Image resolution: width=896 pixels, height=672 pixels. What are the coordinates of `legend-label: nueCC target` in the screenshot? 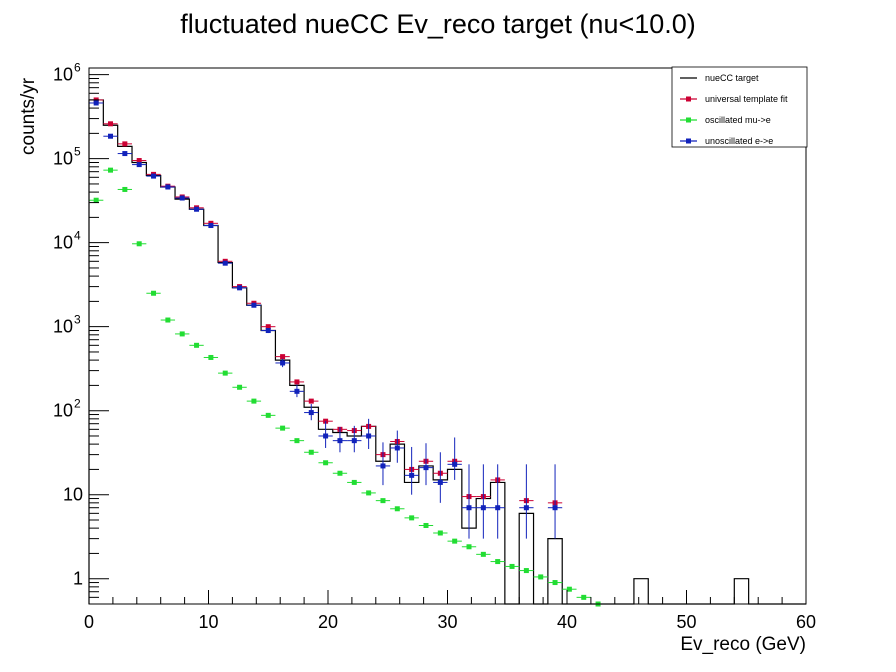 It's located at (732, 78).